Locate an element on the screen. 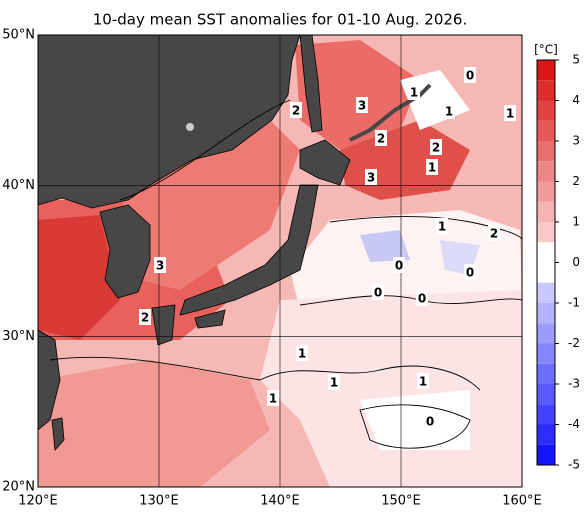  colorbar-tick-label: -5 is located at coordinates (574, 465).